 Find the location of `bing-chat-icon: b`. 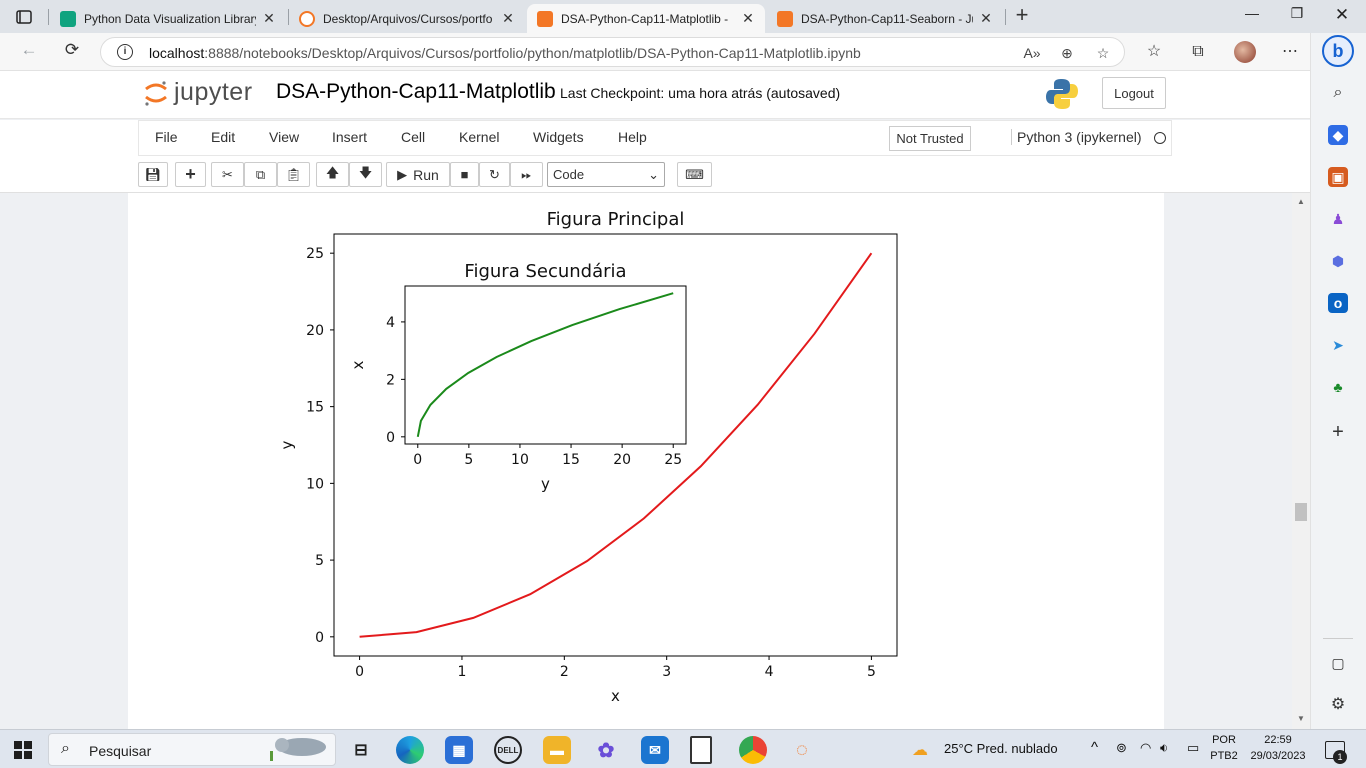

bing-chat-icon: b is located at coordinates (1338, 51).